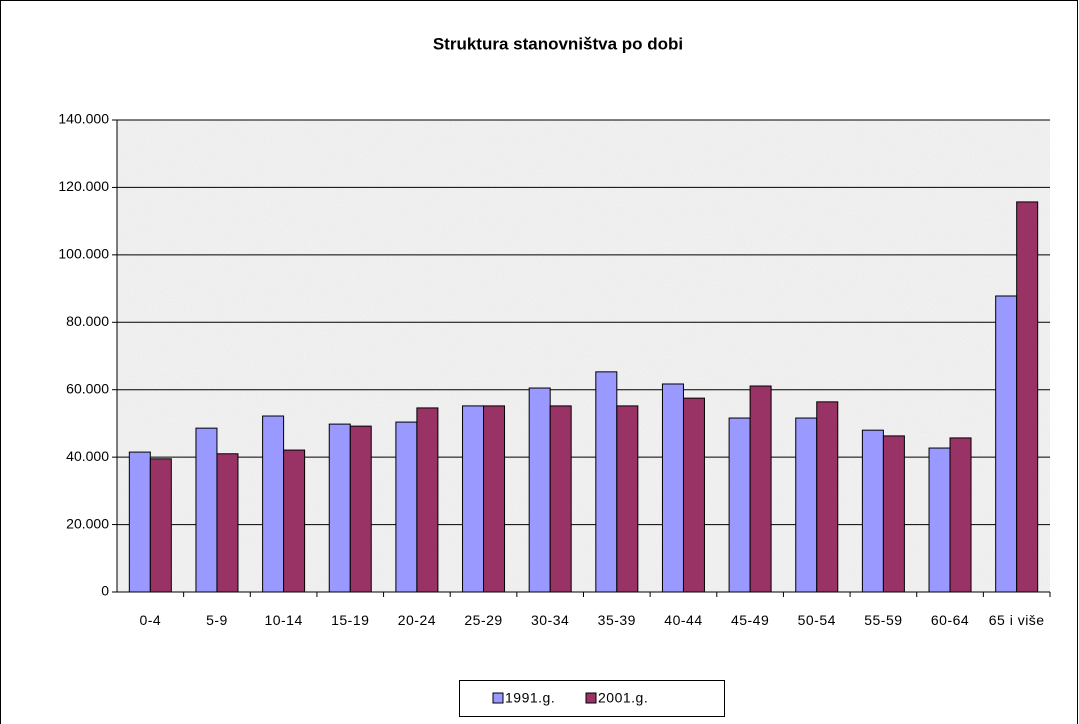 This screenshot has height=724, width=1079. What do you see at coordinates (558, 43) in the screenshot?
I see `chart-title: Struktura stanovništva po dobi` at bounding box center [558, 43].